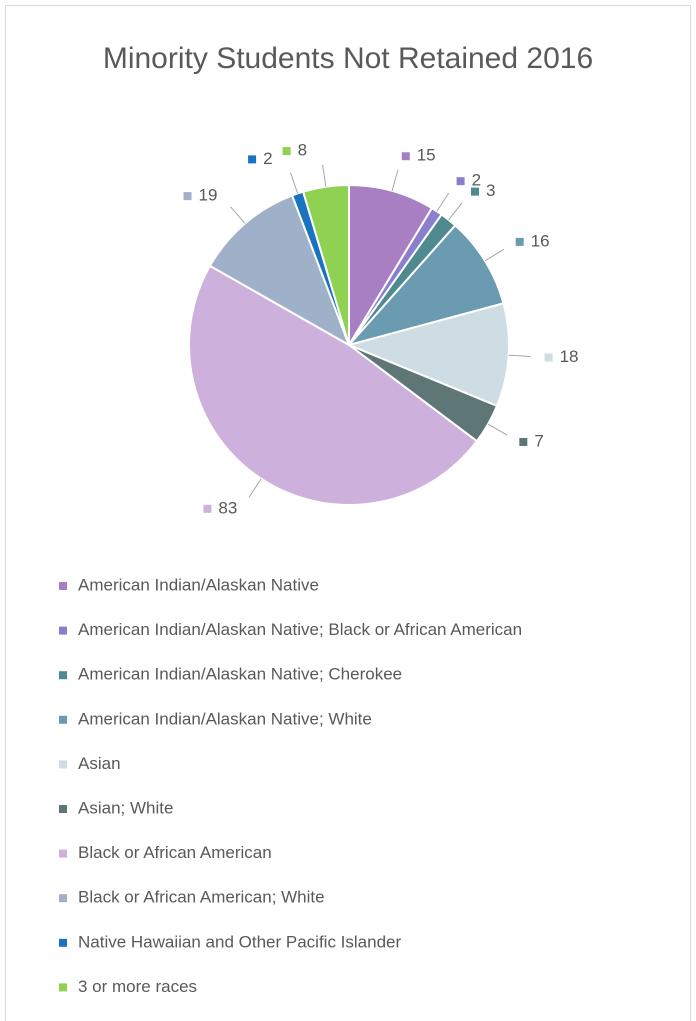 Image resolution: width=696 pixels, height=1021 pixels. Describe the element at coordinates (201, 897) in the screenshot. I see `legend-label: Black or African American; White` at that location.